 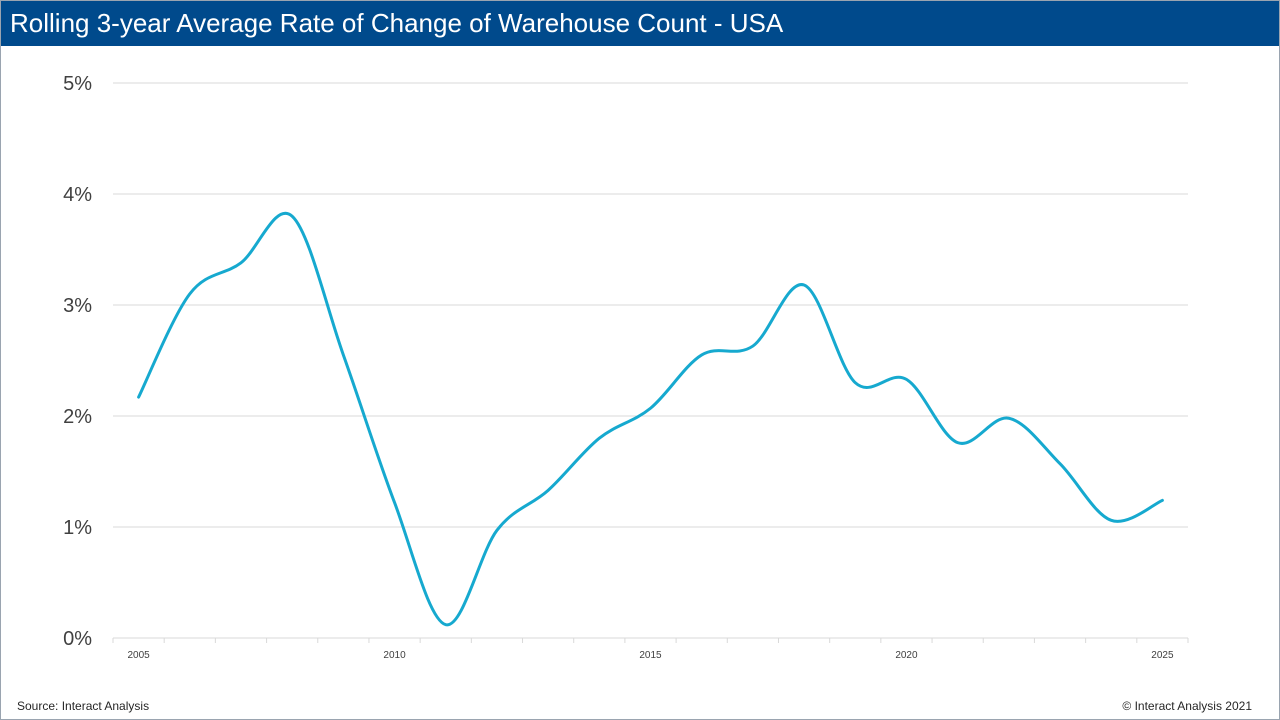 What do you see at coordinates (957, 442) in the screenshot?
I see `data-point-2021` at bounding box center [957, 442].